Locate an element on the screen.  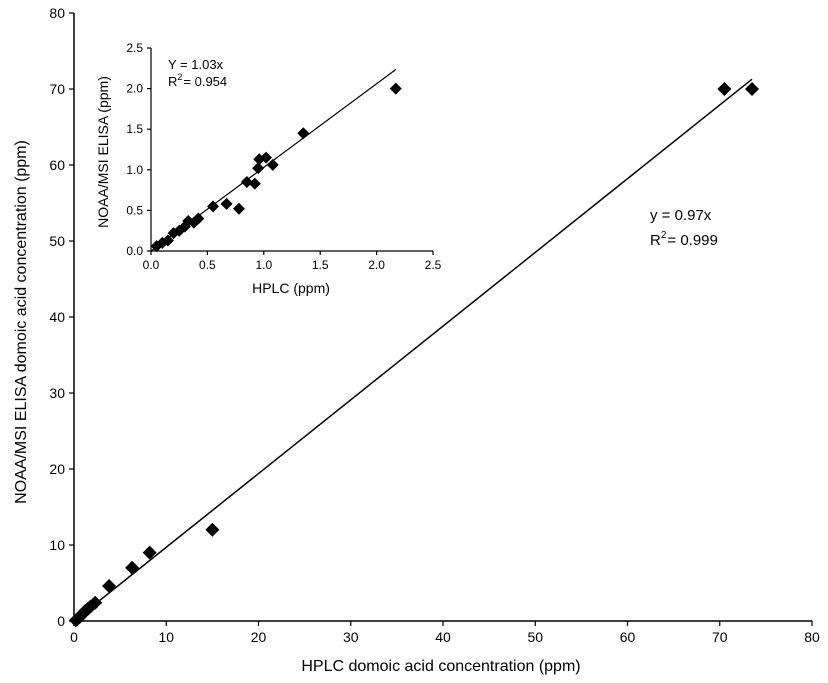
inset-y-tick-label: 1.0 is located at coordinates (134, 170).